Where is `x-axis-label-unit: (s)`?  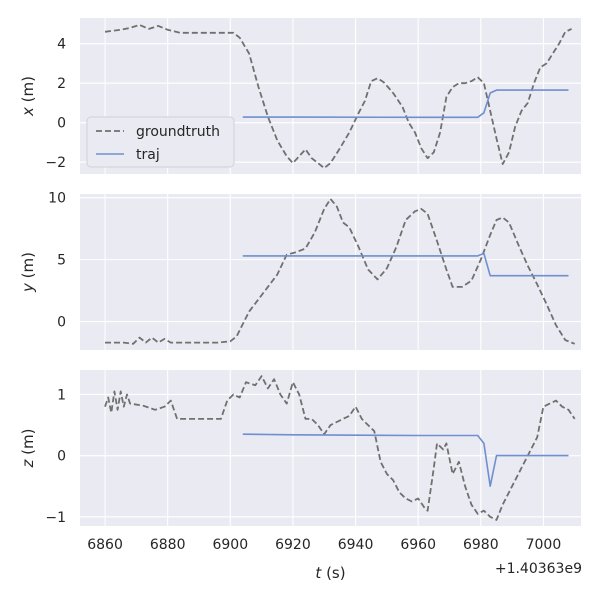
x-axis-label-unit: (s) is located at coordinates (333, 573).